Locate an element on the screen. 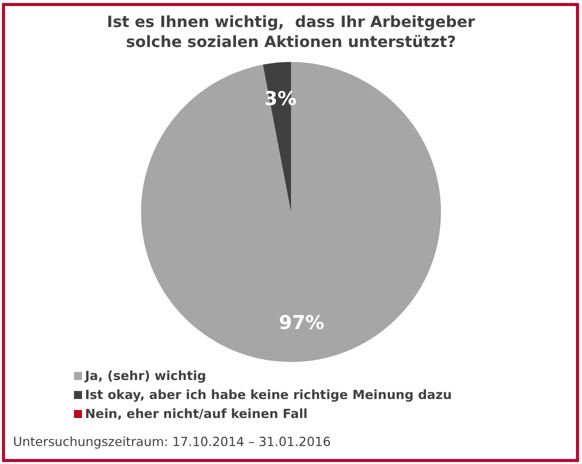 This screenshot has height=464, width=582. data-label: 97% is located at coordinates (301, 323).